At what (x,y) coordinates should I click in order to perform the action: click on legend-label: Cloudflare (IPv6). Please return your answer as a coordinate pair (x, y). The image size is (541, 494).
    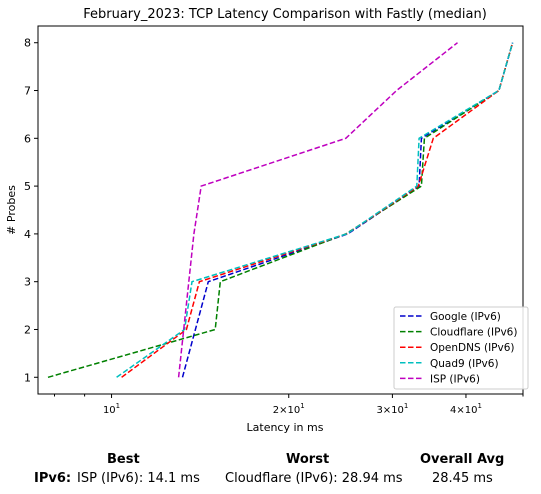
    Looking at the image, I should click on (473, 333).